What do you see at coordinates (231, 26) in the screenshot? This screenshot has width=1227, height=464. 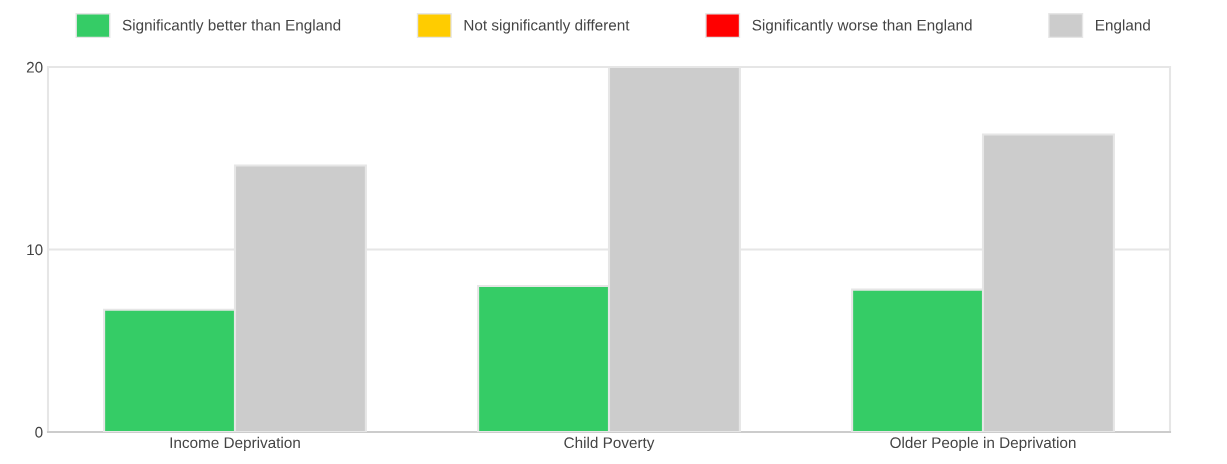 I see `legend-label: Significantly better than England` at bounding box center [231, 26].